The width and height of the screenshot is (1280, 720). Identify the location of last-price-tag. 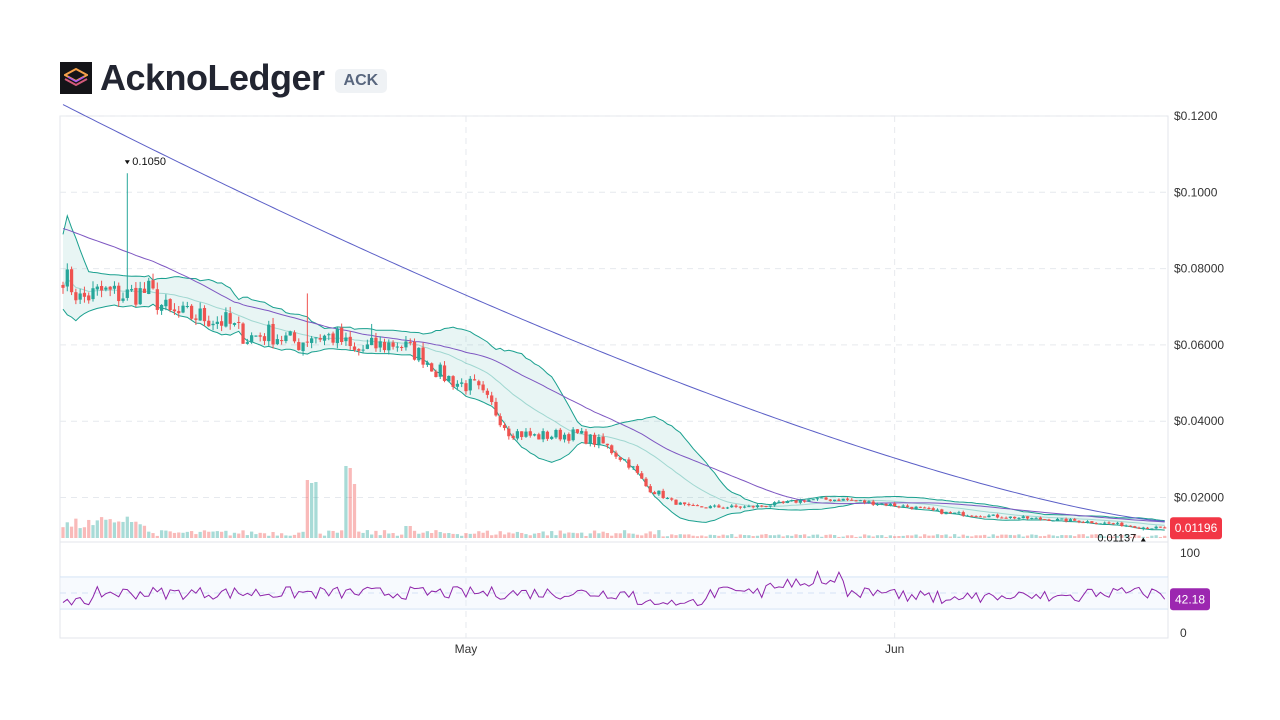
(1196, 528).